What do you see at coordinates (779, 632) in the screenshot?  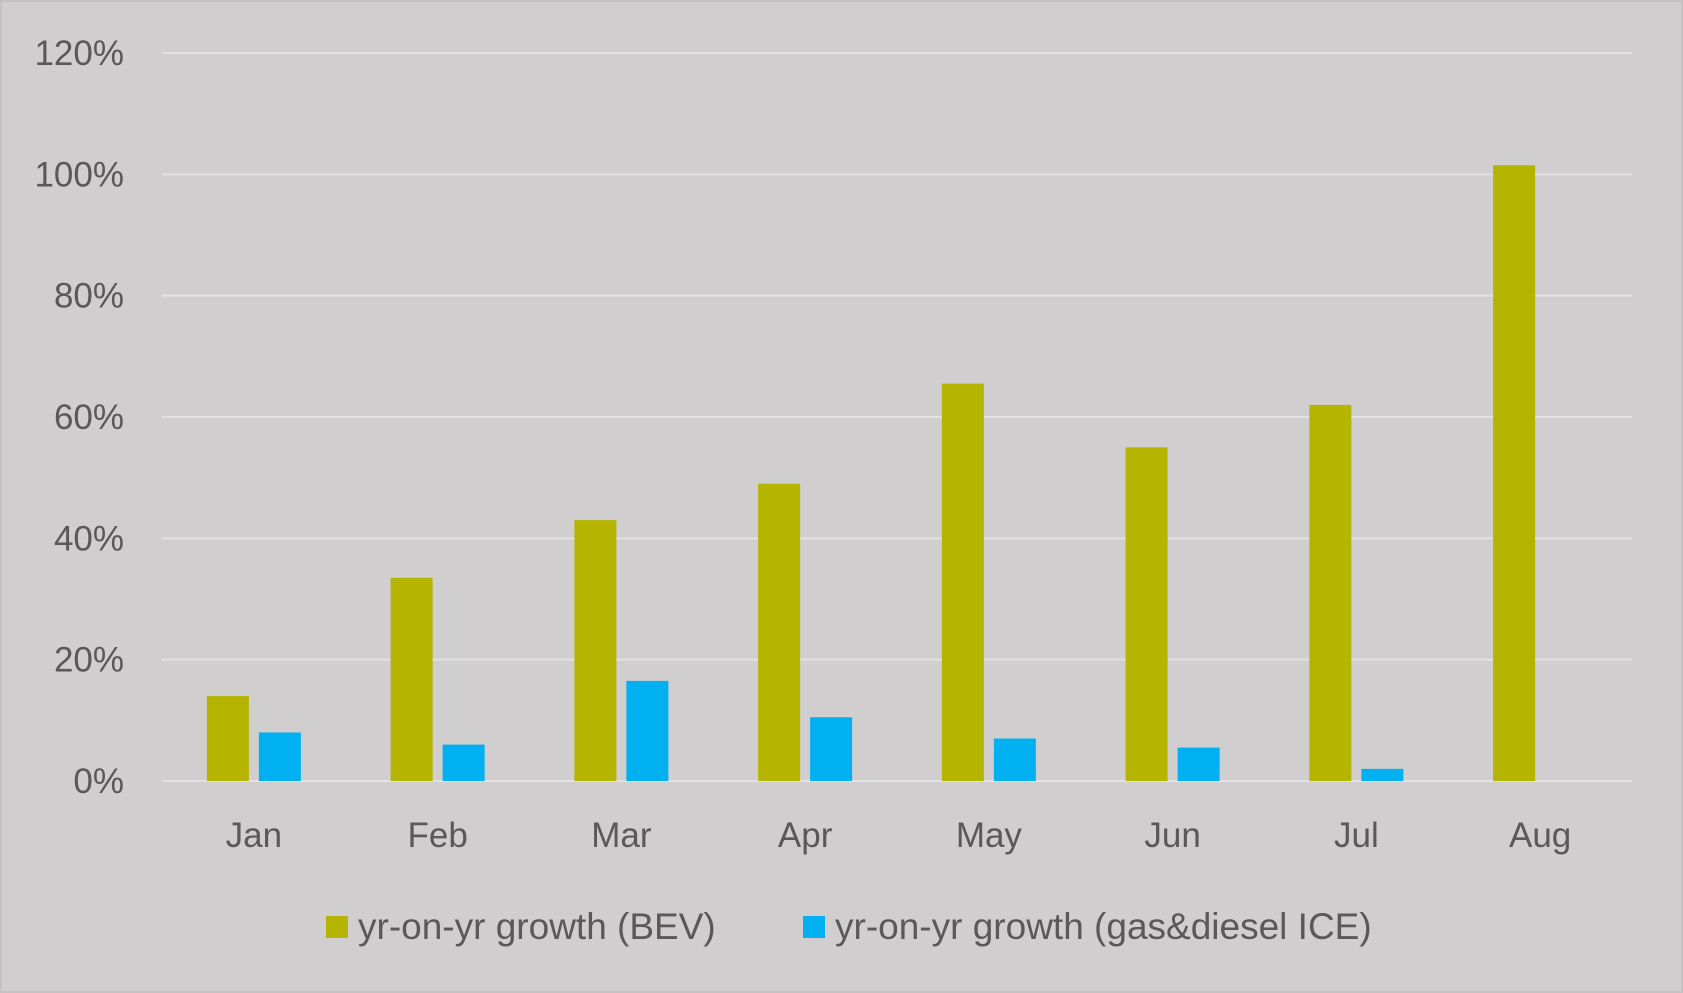 I see `bar-series-0-apr` at bounding box center [779, 632].